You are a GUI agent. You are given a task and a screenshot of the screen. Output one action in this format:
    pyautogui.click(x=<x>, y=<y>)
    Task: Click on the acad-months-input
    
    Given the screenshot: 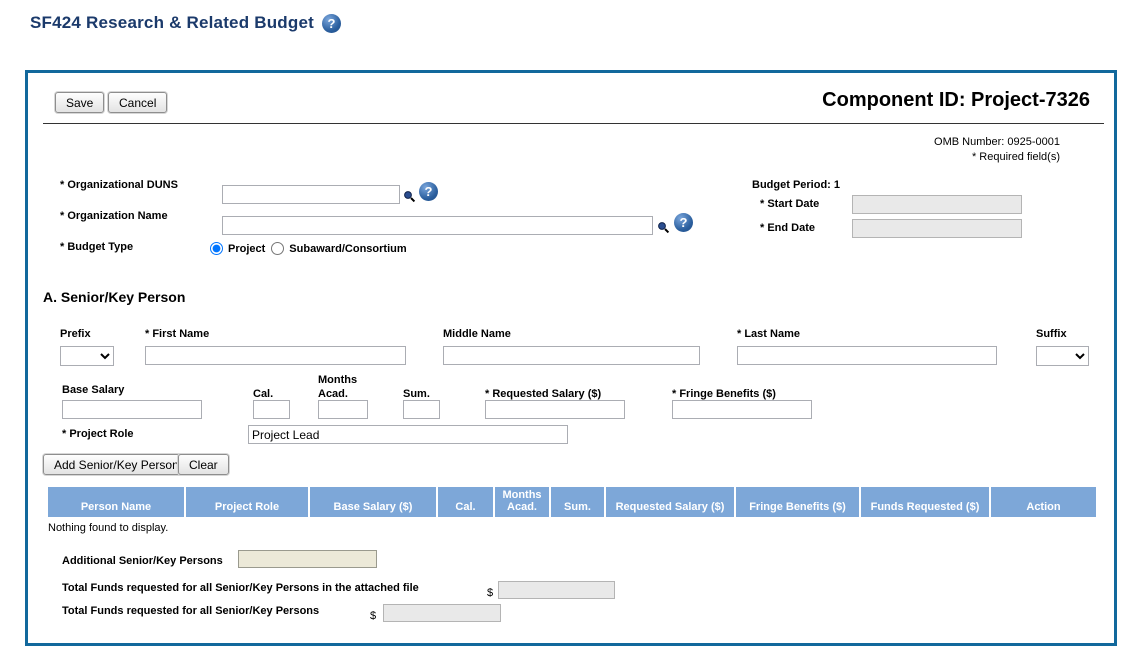 What is the action you would take?
    pyautogui.click(x=343, y=409)
    